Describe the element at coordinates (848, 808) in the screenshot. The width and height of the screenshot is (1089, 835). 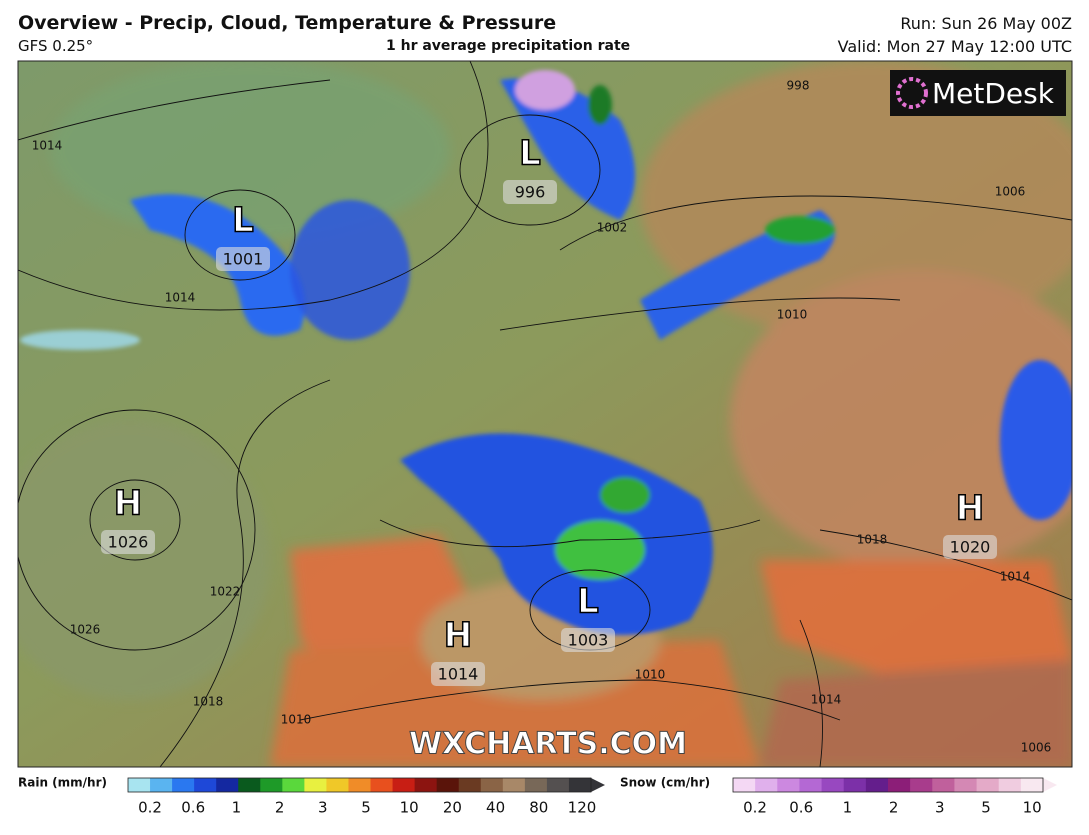
I see `snow-tick-label: 1` at that location.